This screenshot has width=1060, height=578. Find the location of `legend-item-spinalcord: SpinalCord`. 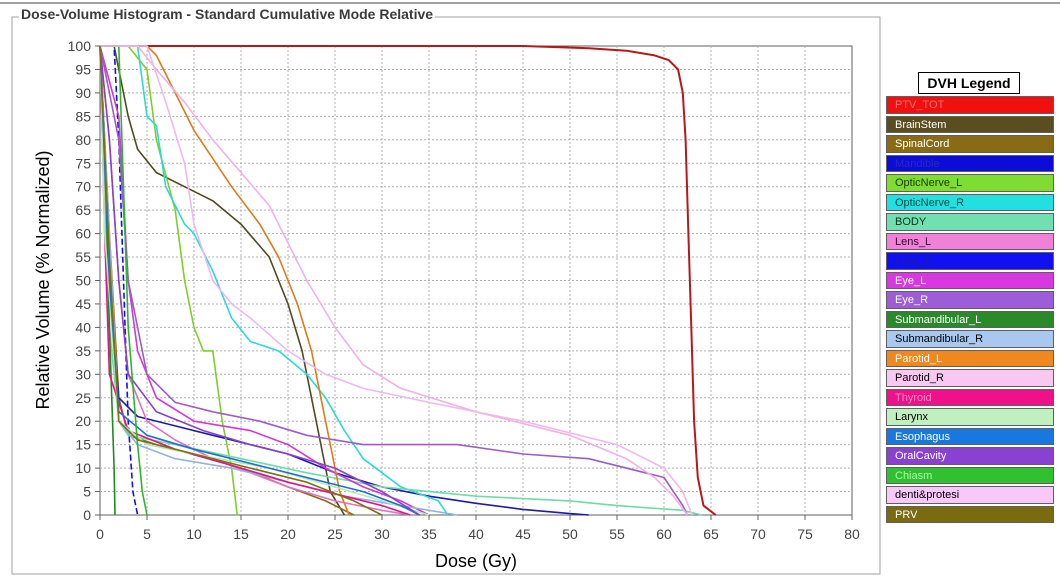

legend-item-spinalcord: SpinalCord is located at coordinates (970, 144).